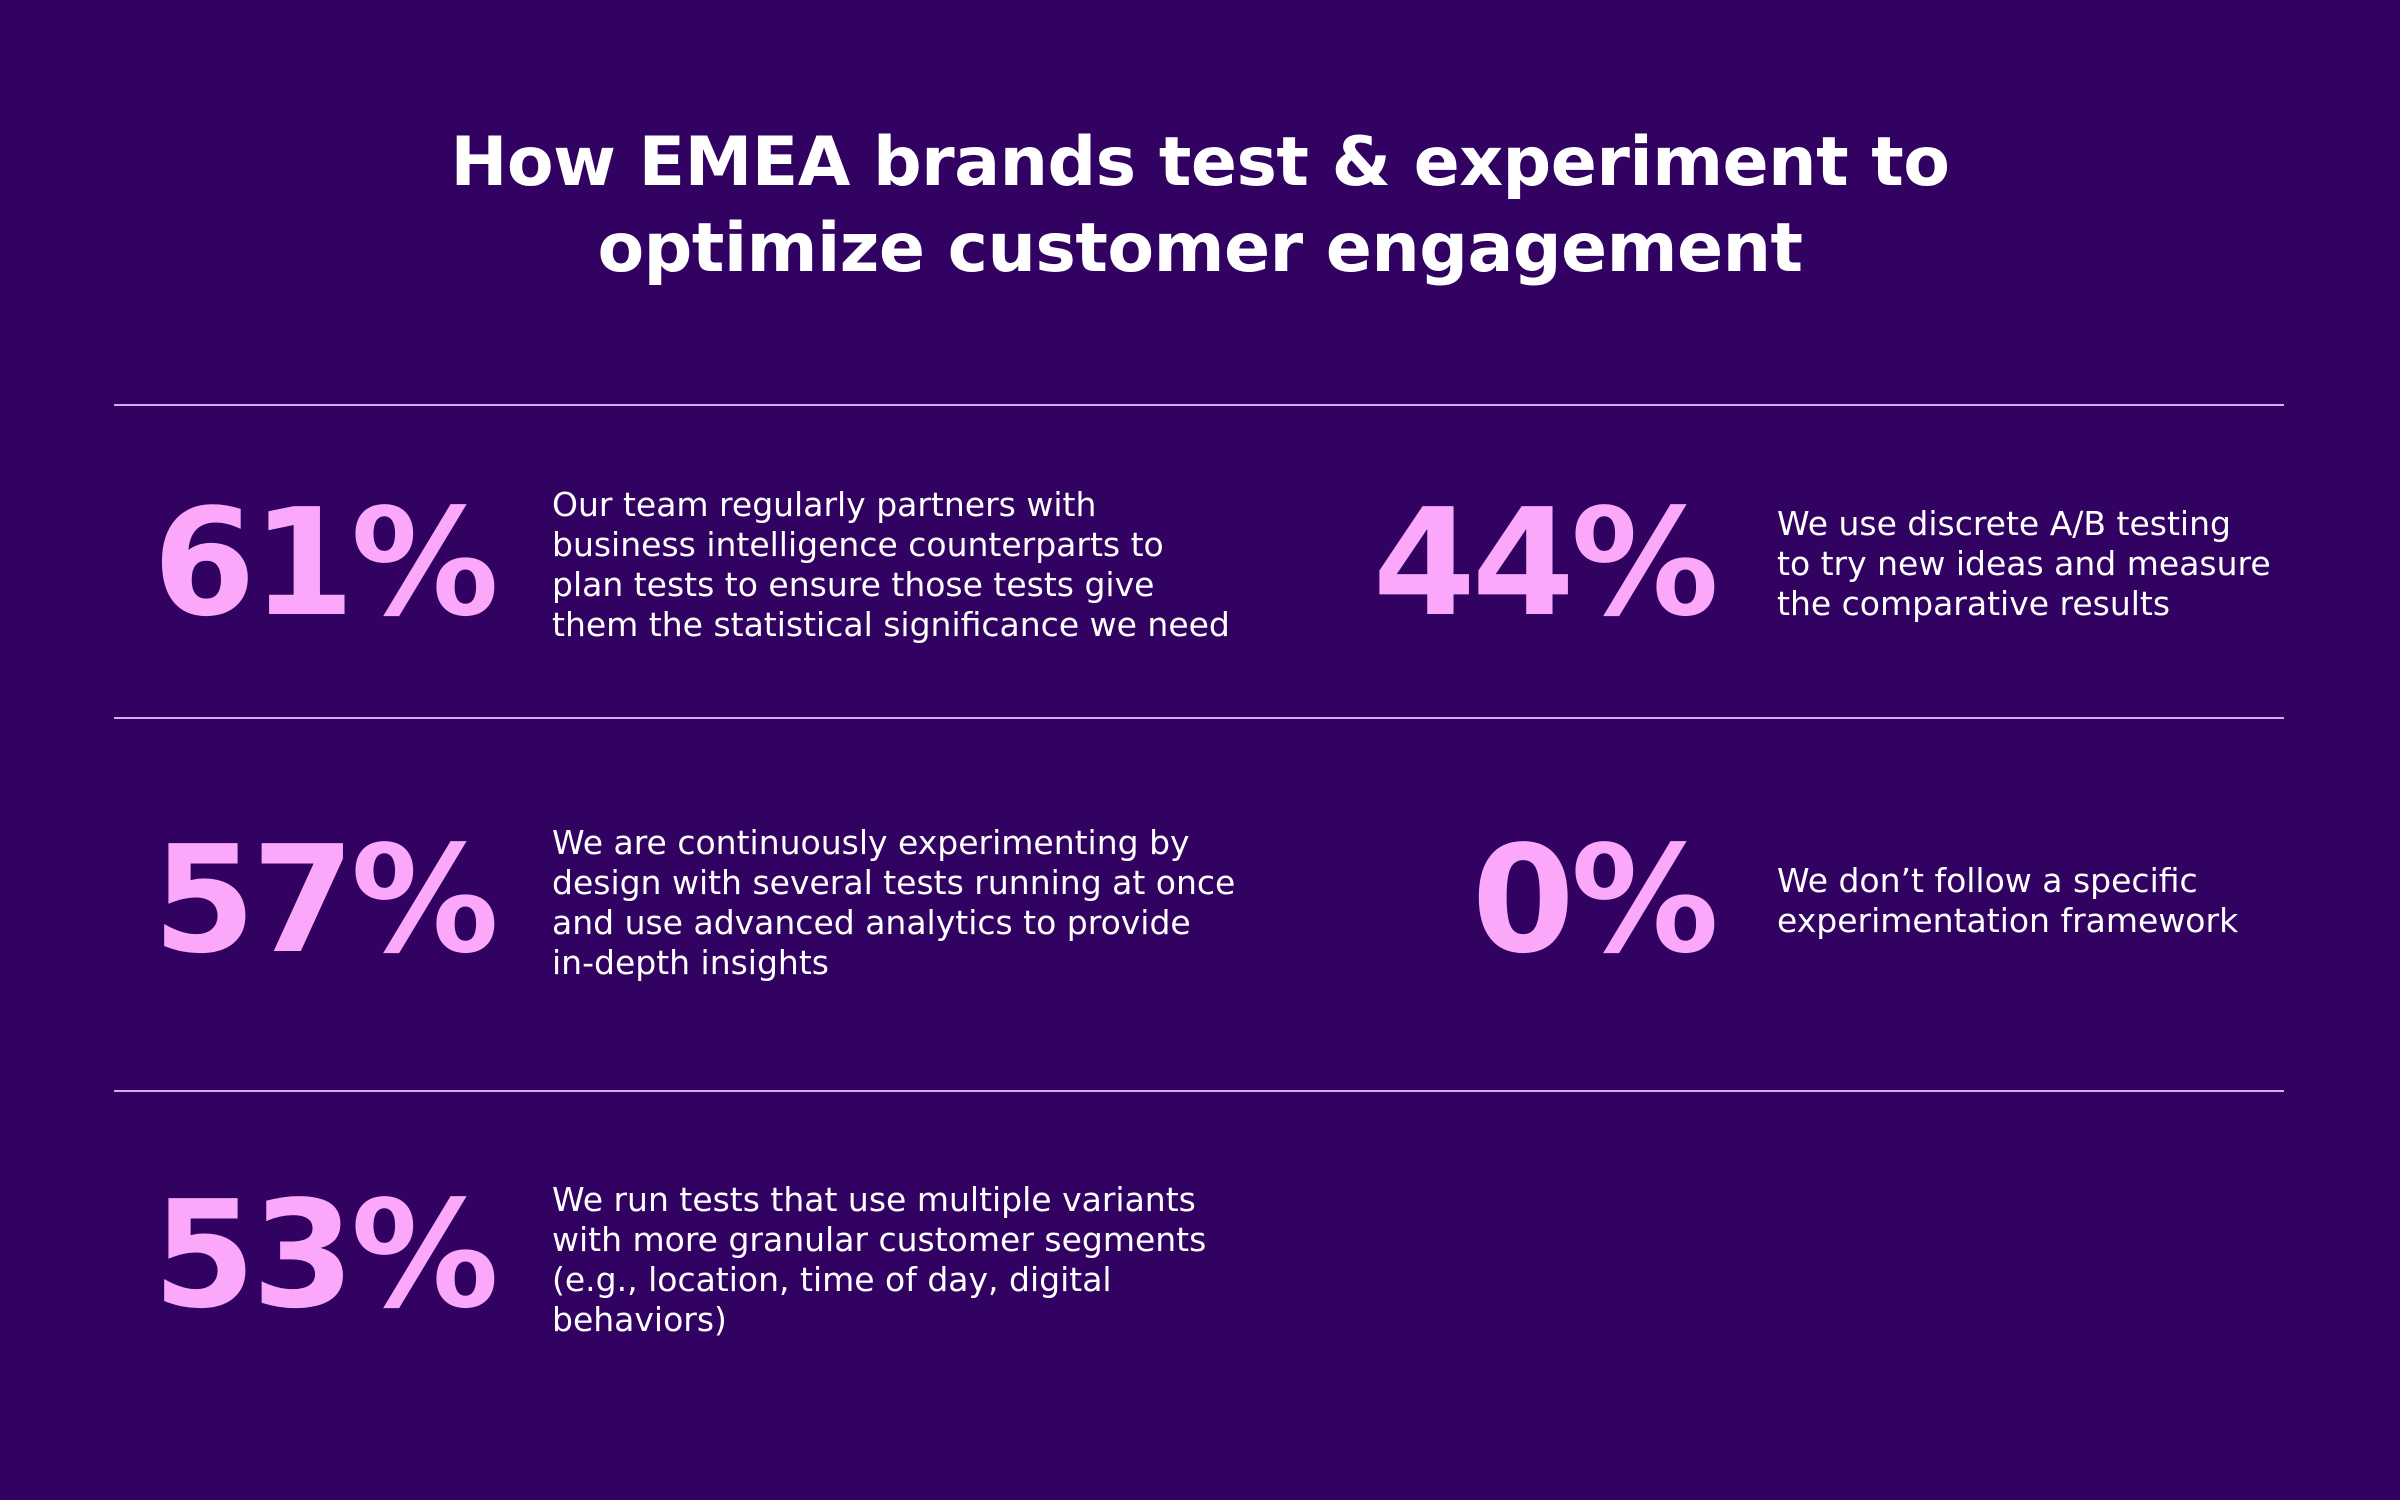  Describe the element at coordinates (858, 544) in the screenshot. I see `stat-description-line: business intelligence counterparts to` at that location.